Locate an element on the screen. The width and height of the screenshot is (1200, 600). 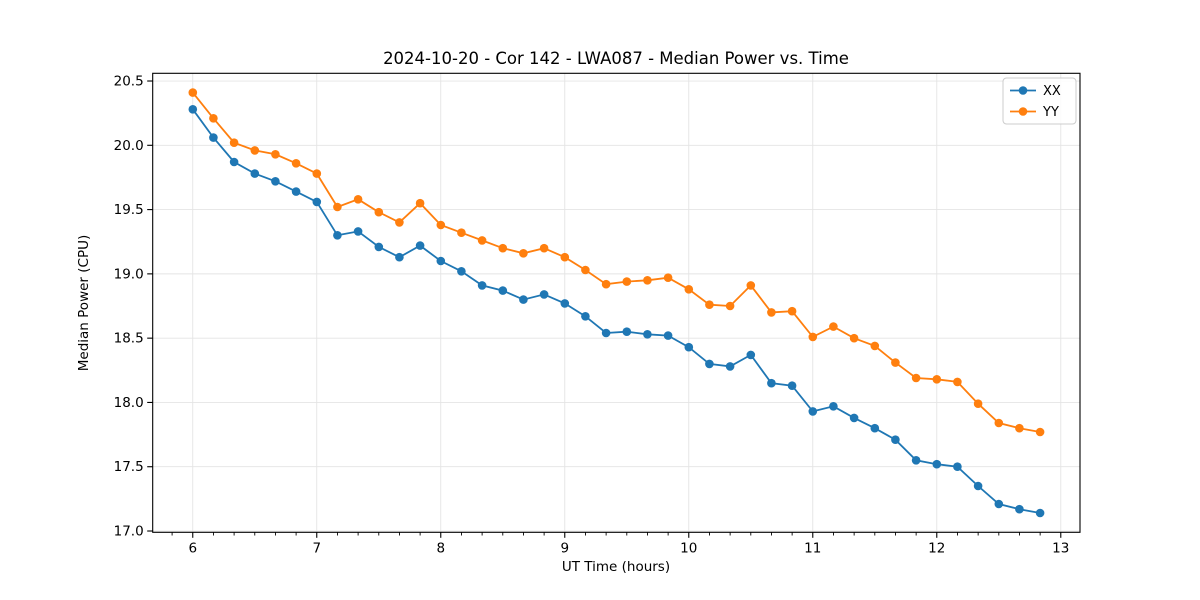
y-tick-label: 17.0 is located at coordinates (129, 532).